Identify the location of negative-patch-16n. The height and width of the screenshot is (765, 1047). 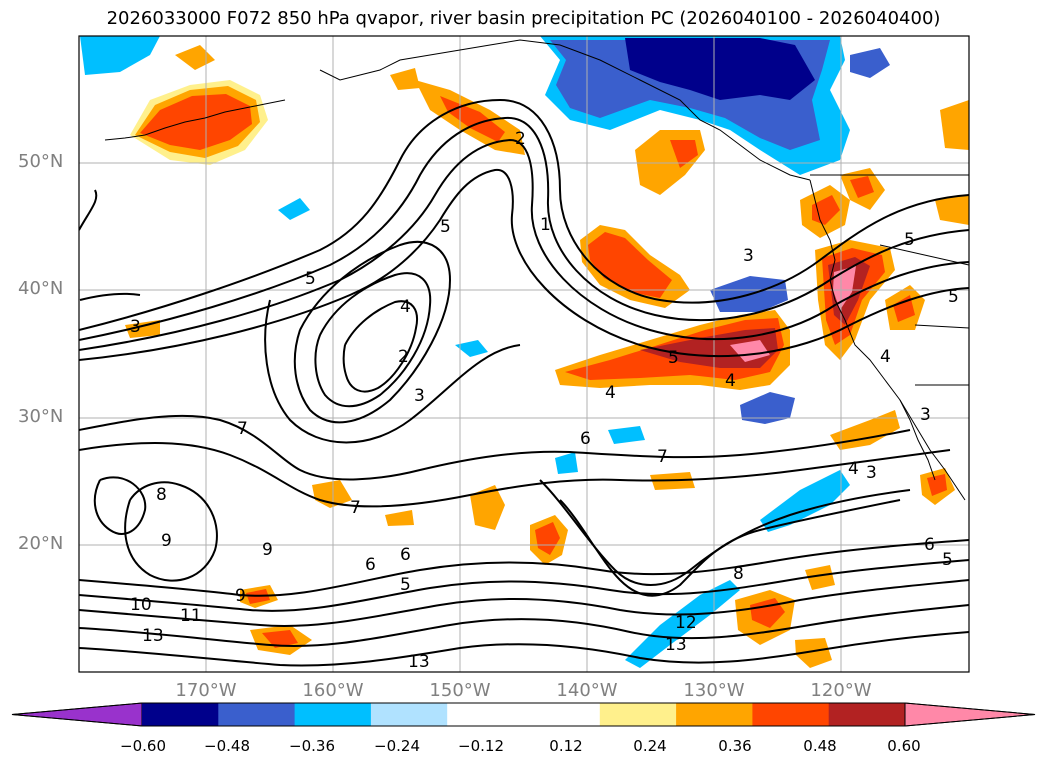
(682, 624).